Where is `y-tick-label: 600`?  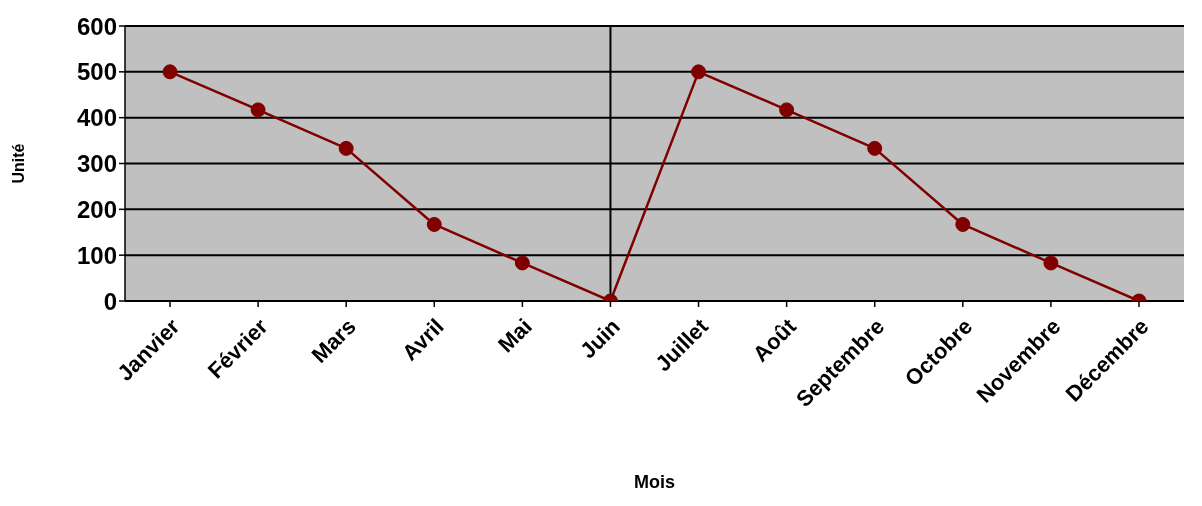
y-tick-label: 600 is located at coordinates (96, 26).